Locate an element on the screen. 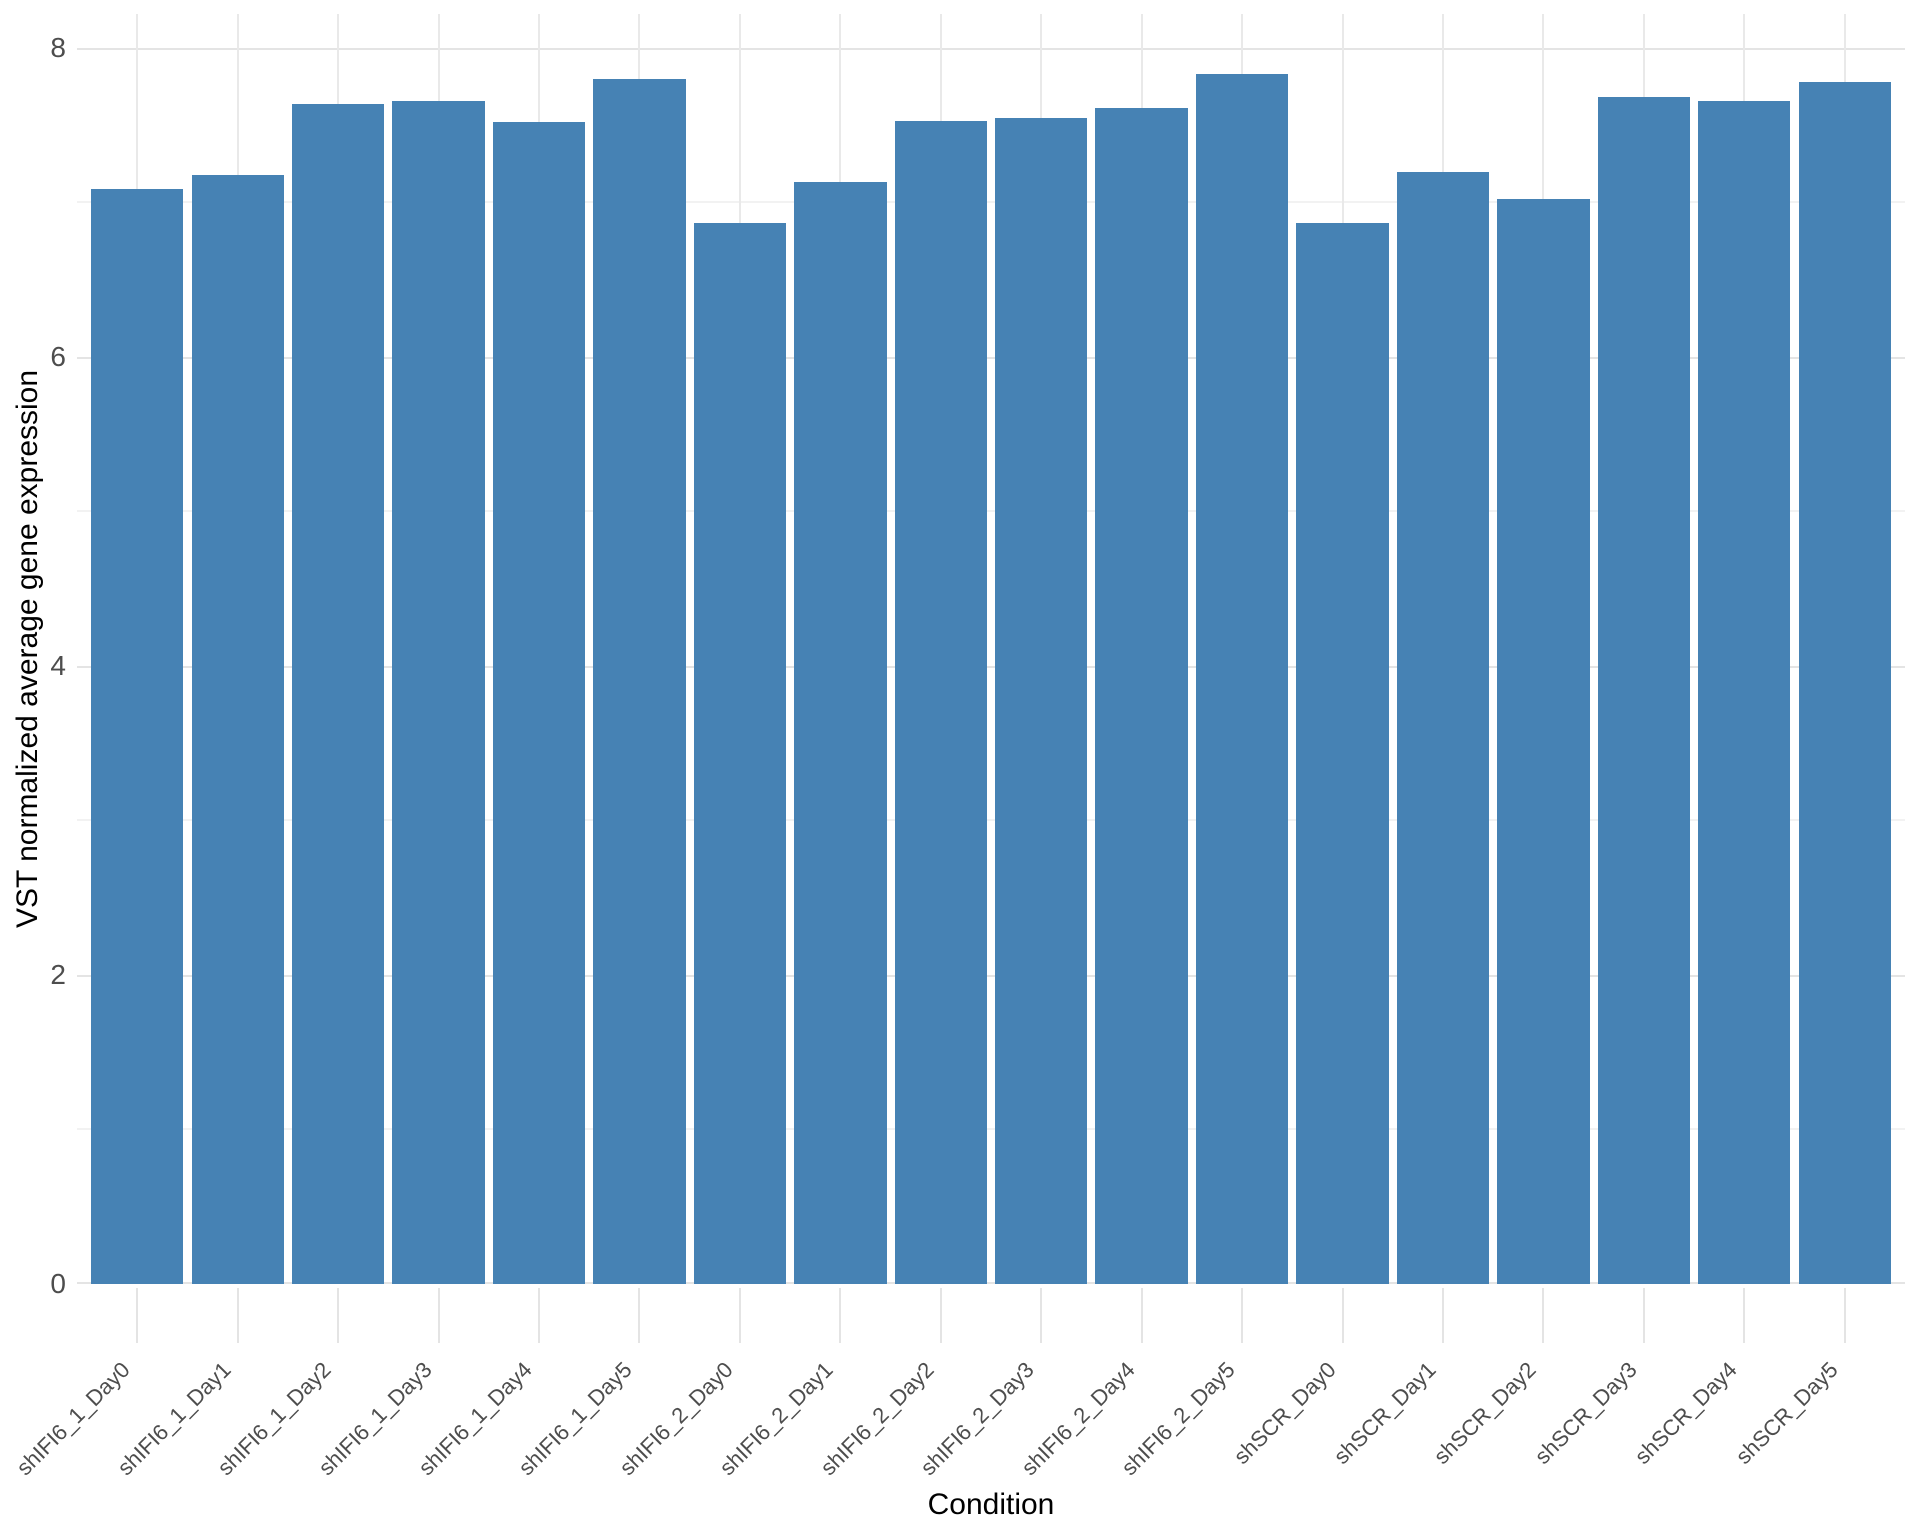 Image resolution: width=1920 pixels, height=1536 pixels. bar-shIFI6_2_Day1 is located at coordinates (840, 733).